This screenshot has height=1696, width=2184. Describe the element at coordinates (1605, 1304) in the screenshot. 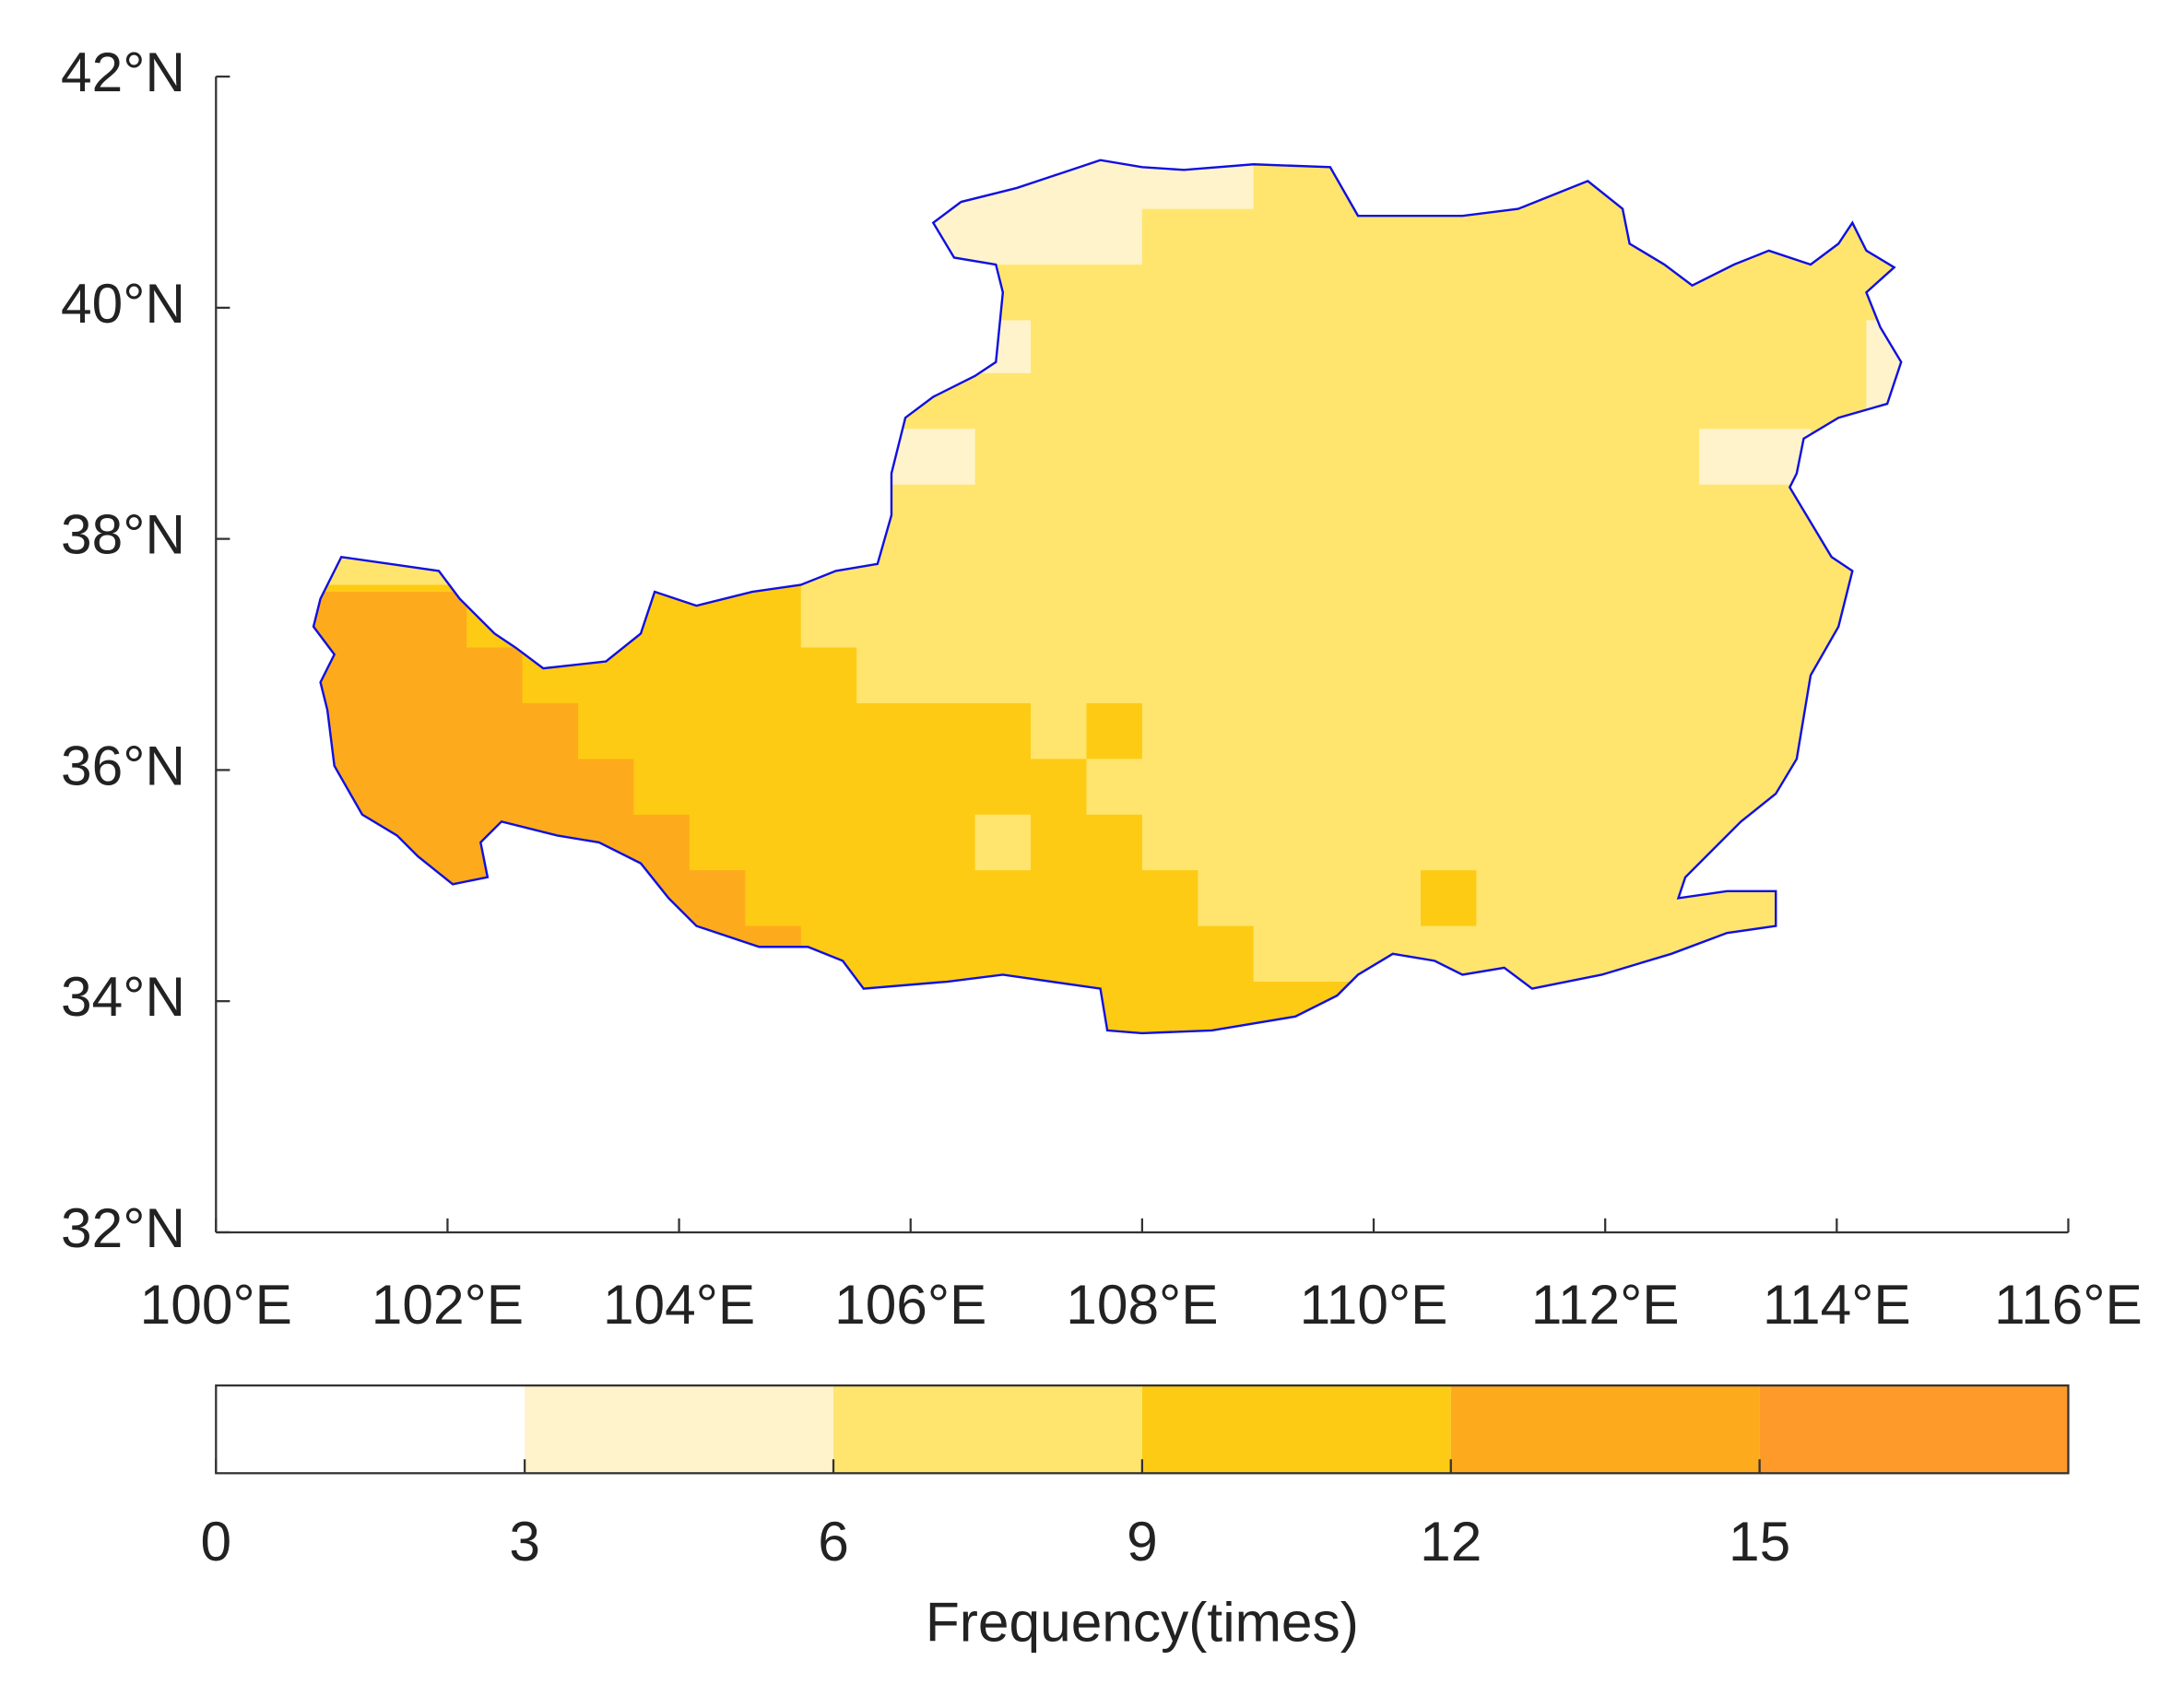

I see `lon-tick-label: 112°E` at that location.